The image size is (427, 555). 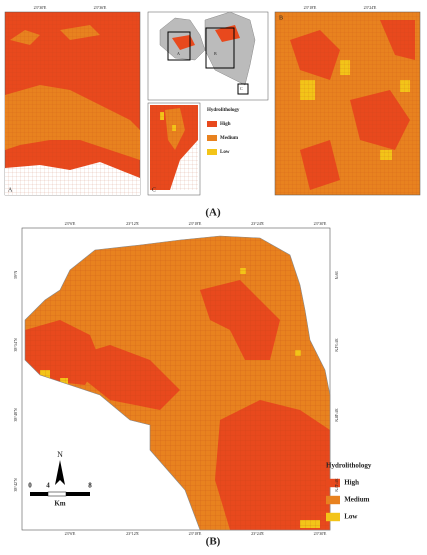 What do you see at coordinates (59, 504) in the screenshot?
I see `scale-unit: Km` at bounding box center [59, 504].